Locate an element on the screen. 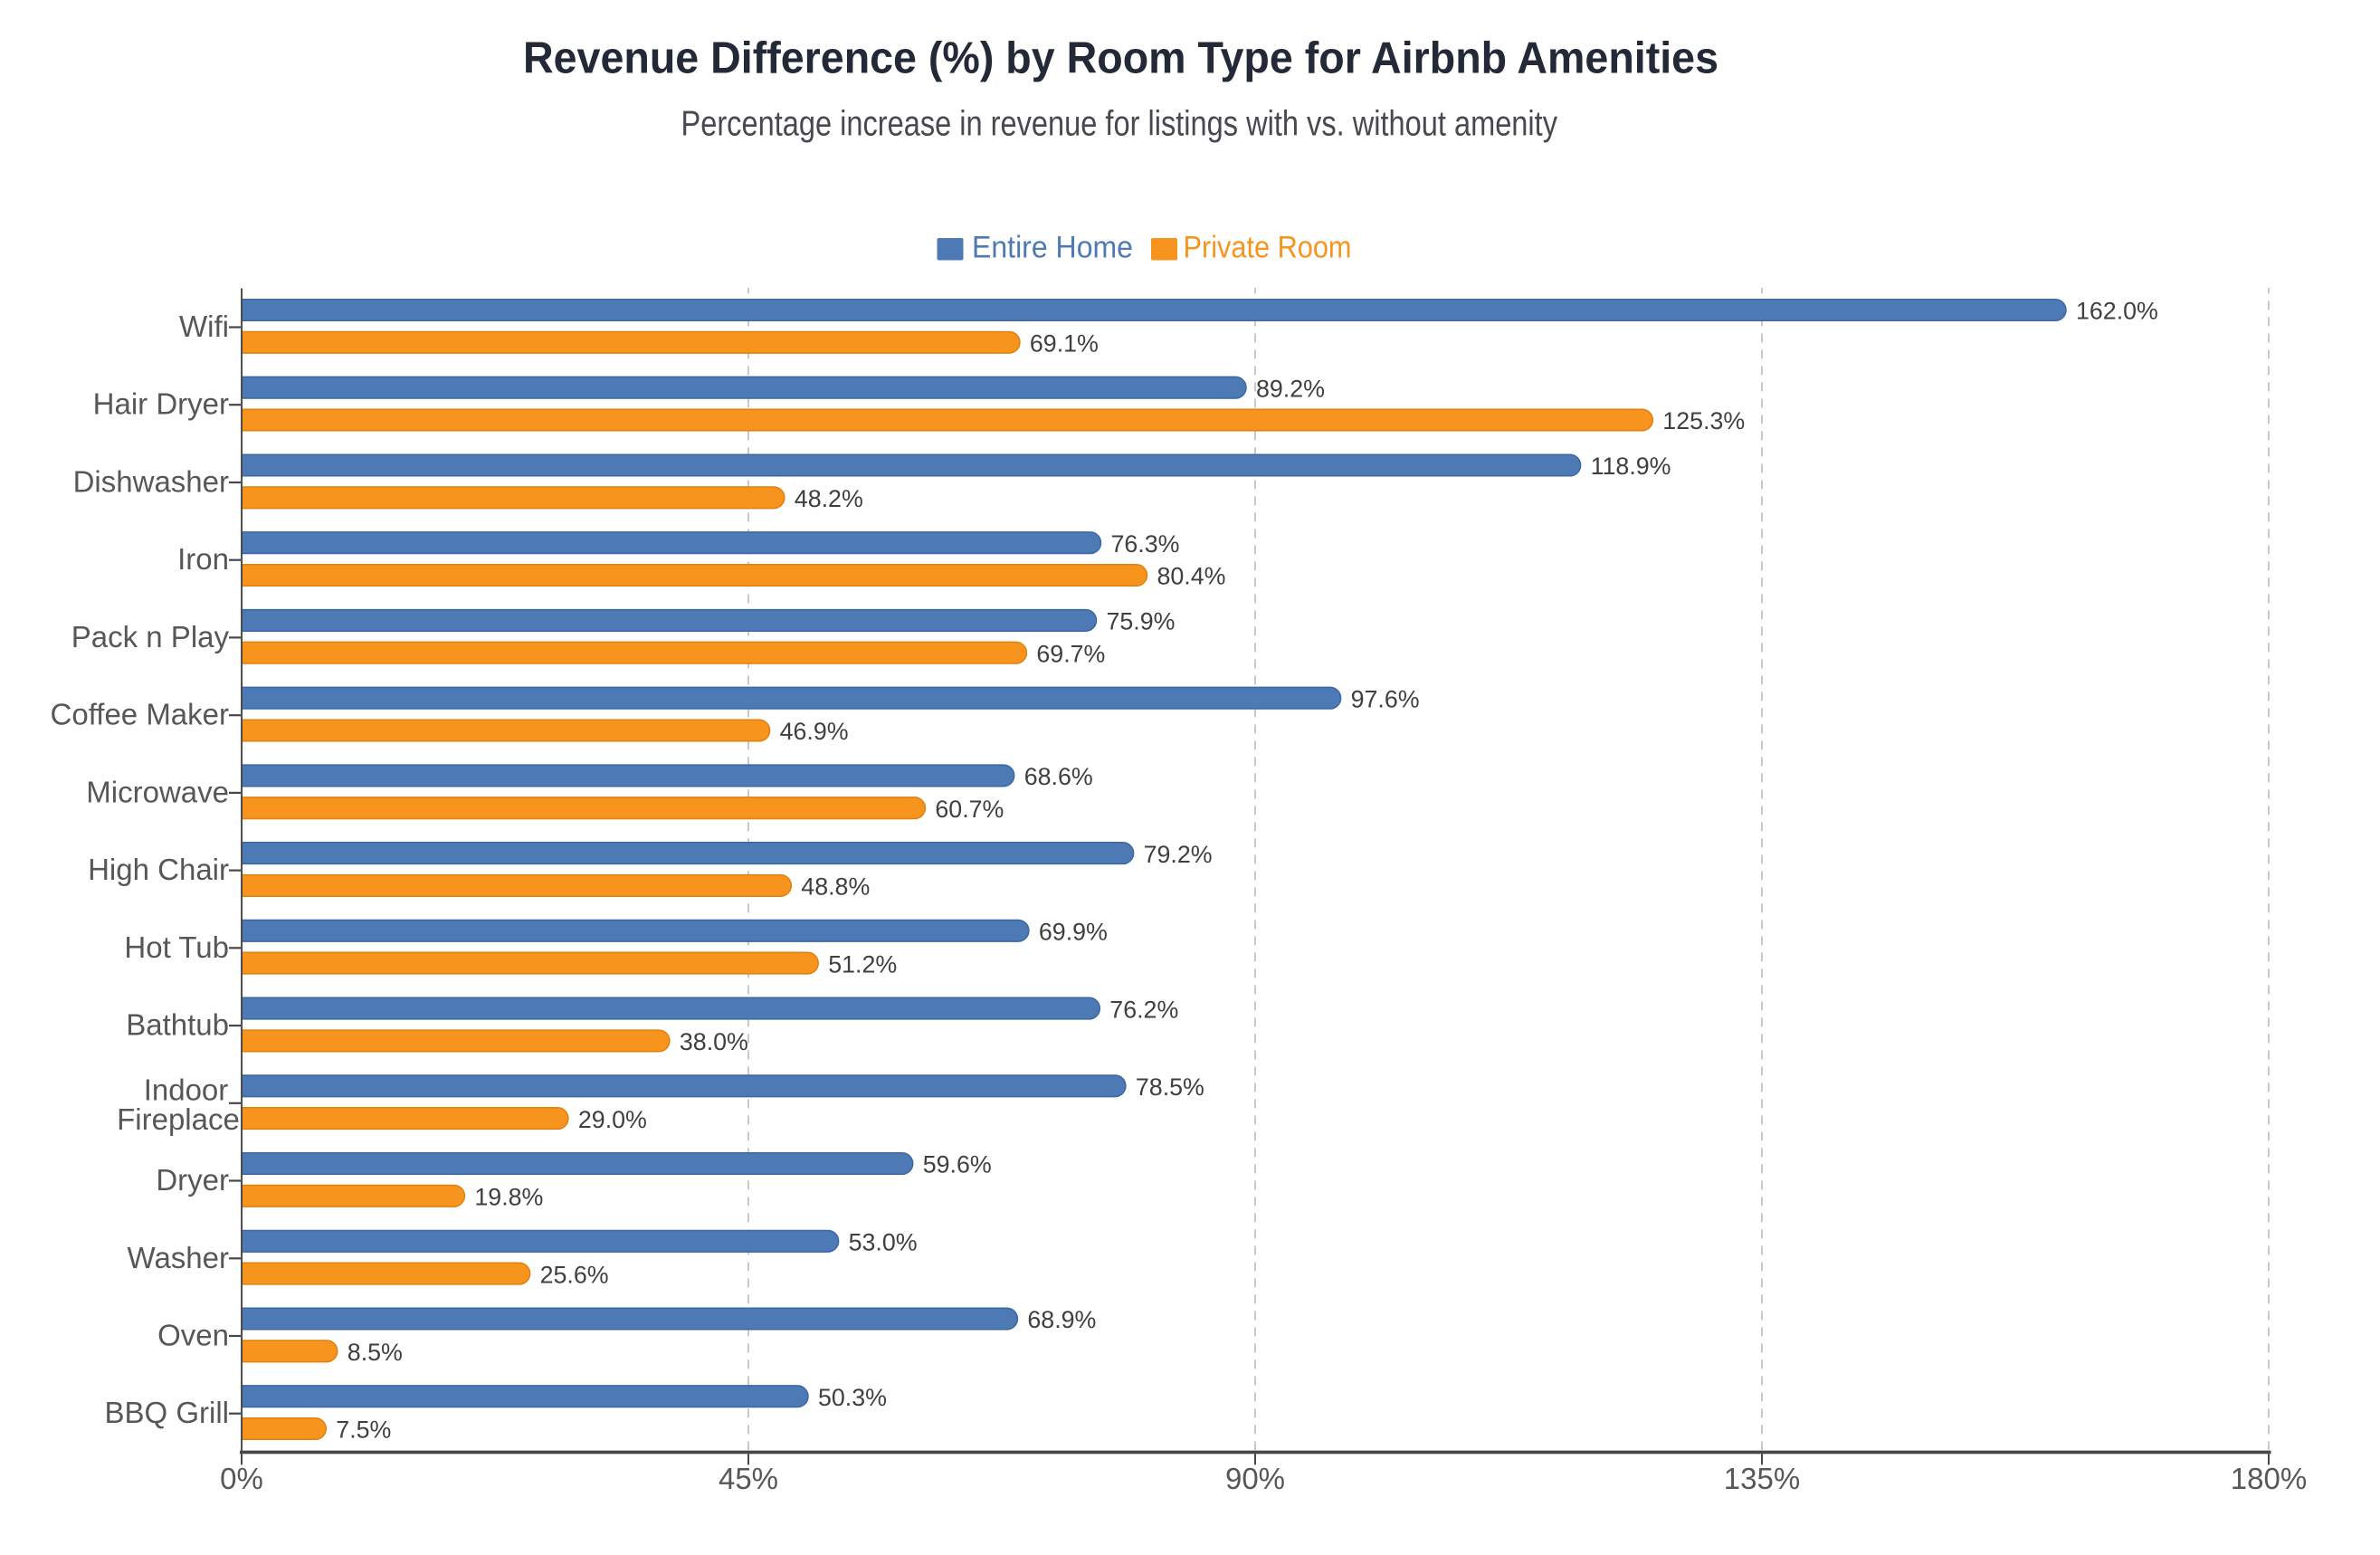 The height and width of the screenshot is (1555, 2380). svg-text: Wifi is located at coordinates (204, 326).